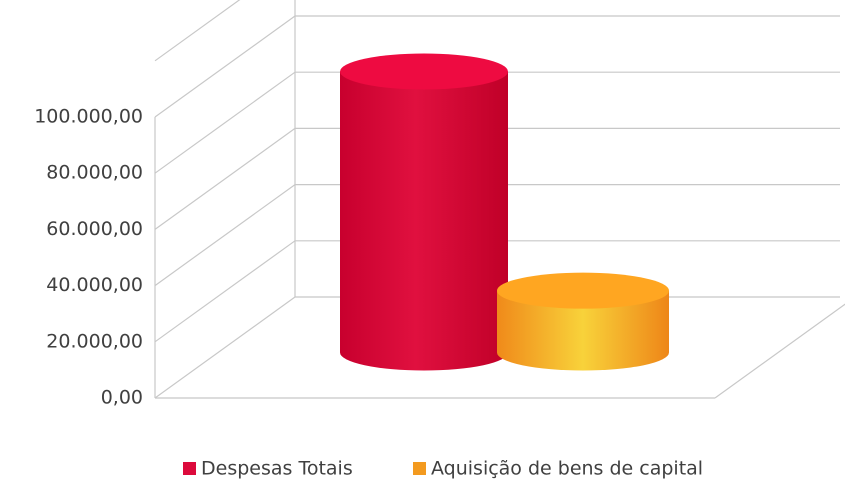 The width and height of the screenshot is (845, 488). Describe the element at coordinates (122, 398) in the screenshot. I see `y-tick-label: 0,00` at that location.